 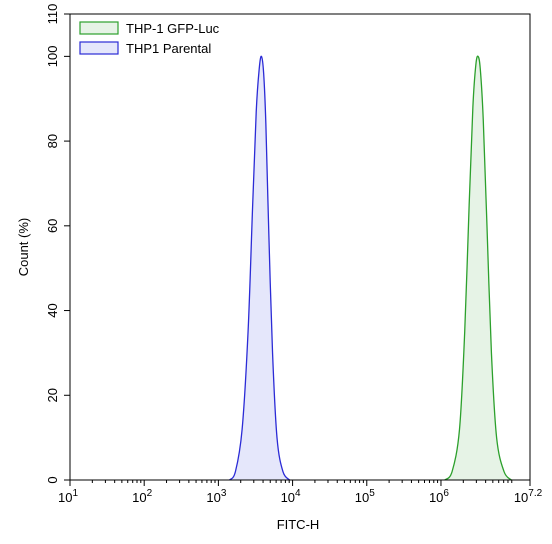 What do you see at coordinates (142, 496) in the screenshot?
I see `x-tick-label: 10²` at bounding box center [142, 496].